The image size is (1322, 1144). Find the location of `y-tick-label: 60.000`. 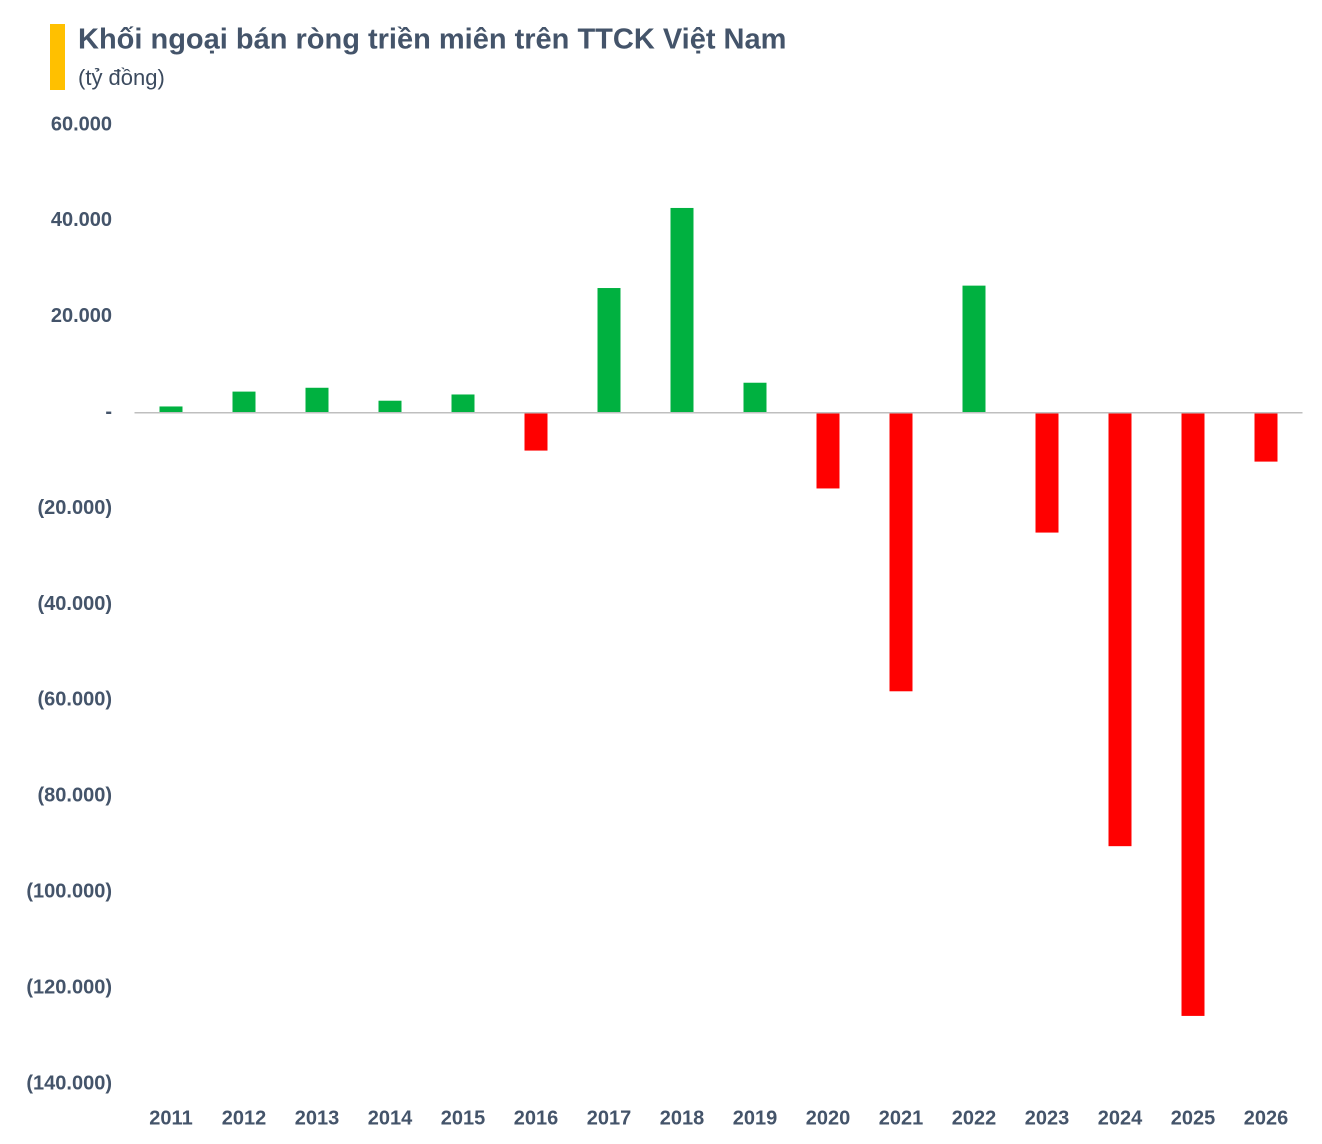

y-tick-label: 60.000 is located at coordinates (81, 124).